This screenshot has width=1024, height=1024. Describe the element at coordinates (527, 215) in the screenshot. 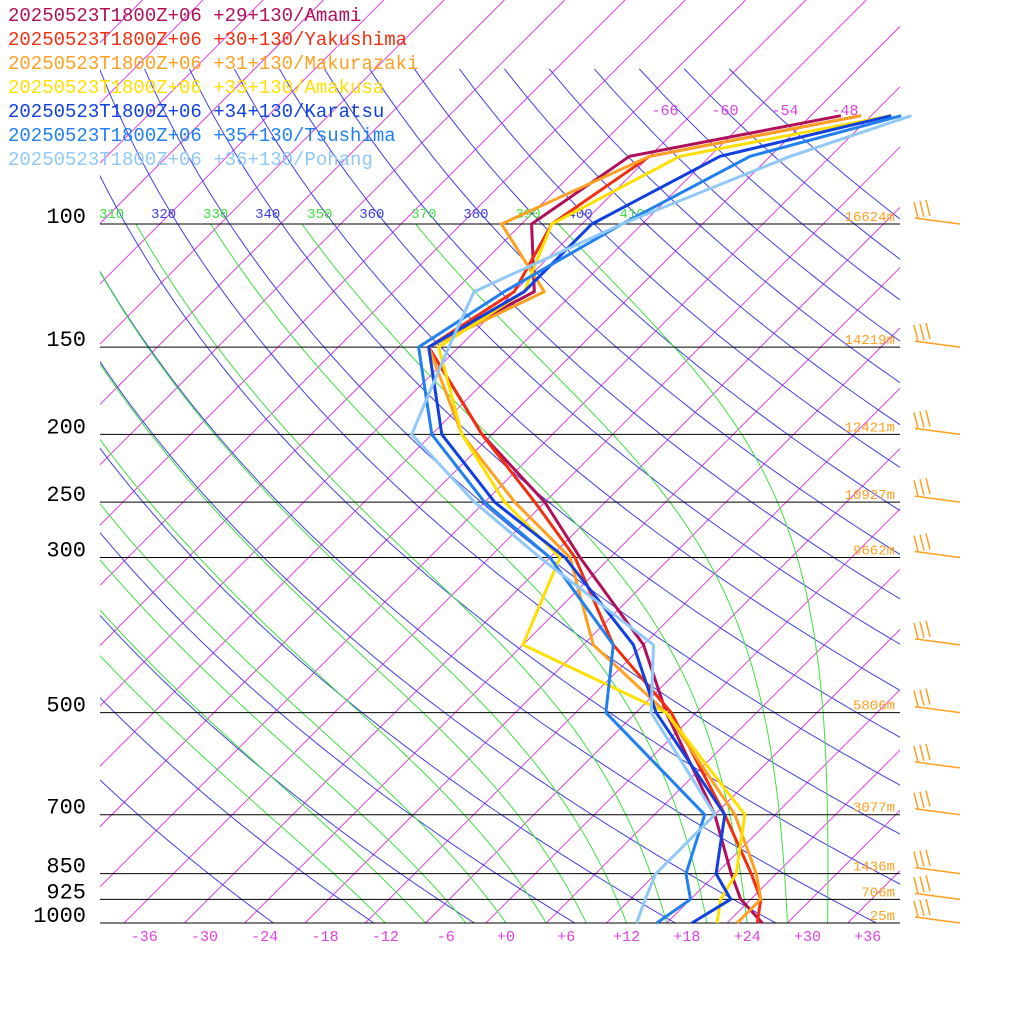

I see `theta-label: 390` at that location.